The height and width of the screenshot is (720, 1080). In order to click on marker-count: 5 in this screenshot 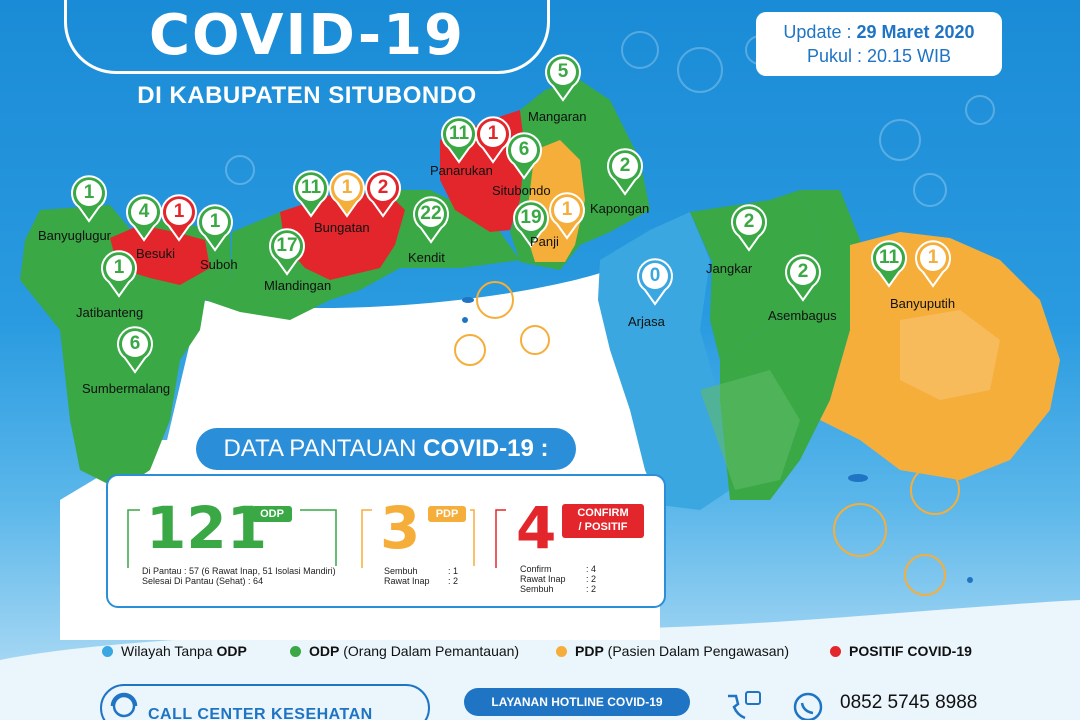, I will do `click(563, 71)`.